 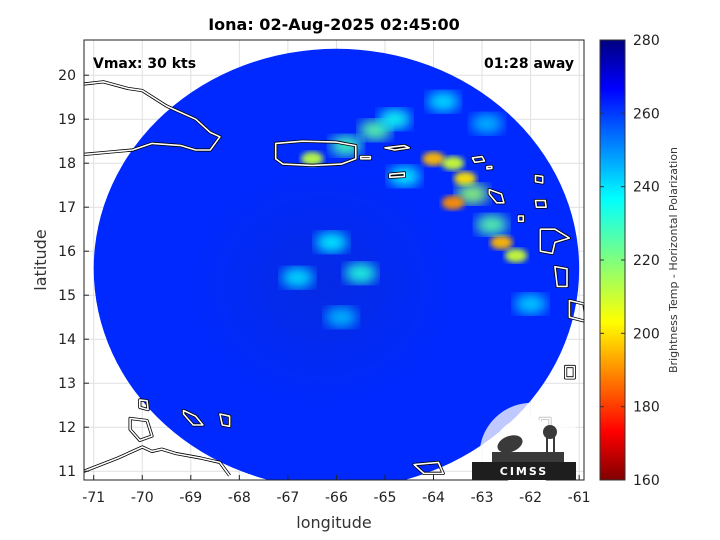 I want to click on logo-text: CIMSS, so click(x=524, y=471).